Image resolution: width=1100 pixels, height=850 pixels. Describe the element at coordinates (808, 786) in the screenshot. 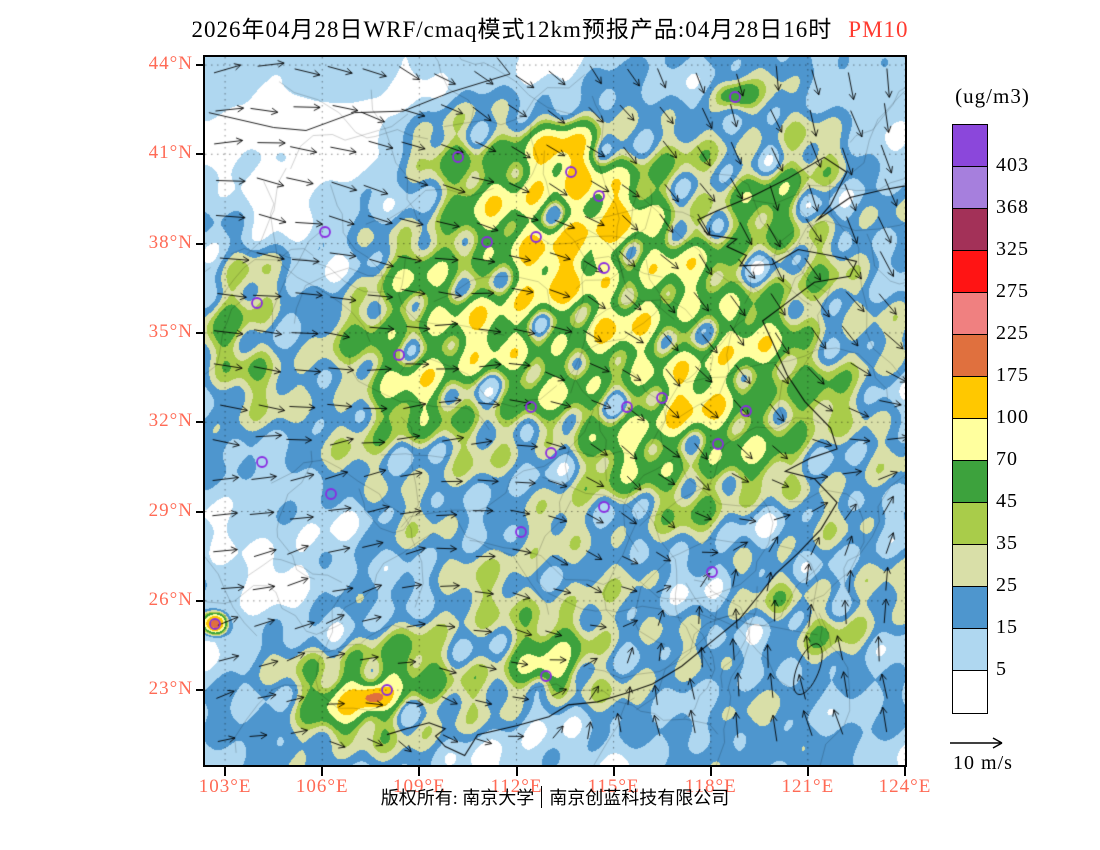

I see `lon-label: 121°E` at that location.